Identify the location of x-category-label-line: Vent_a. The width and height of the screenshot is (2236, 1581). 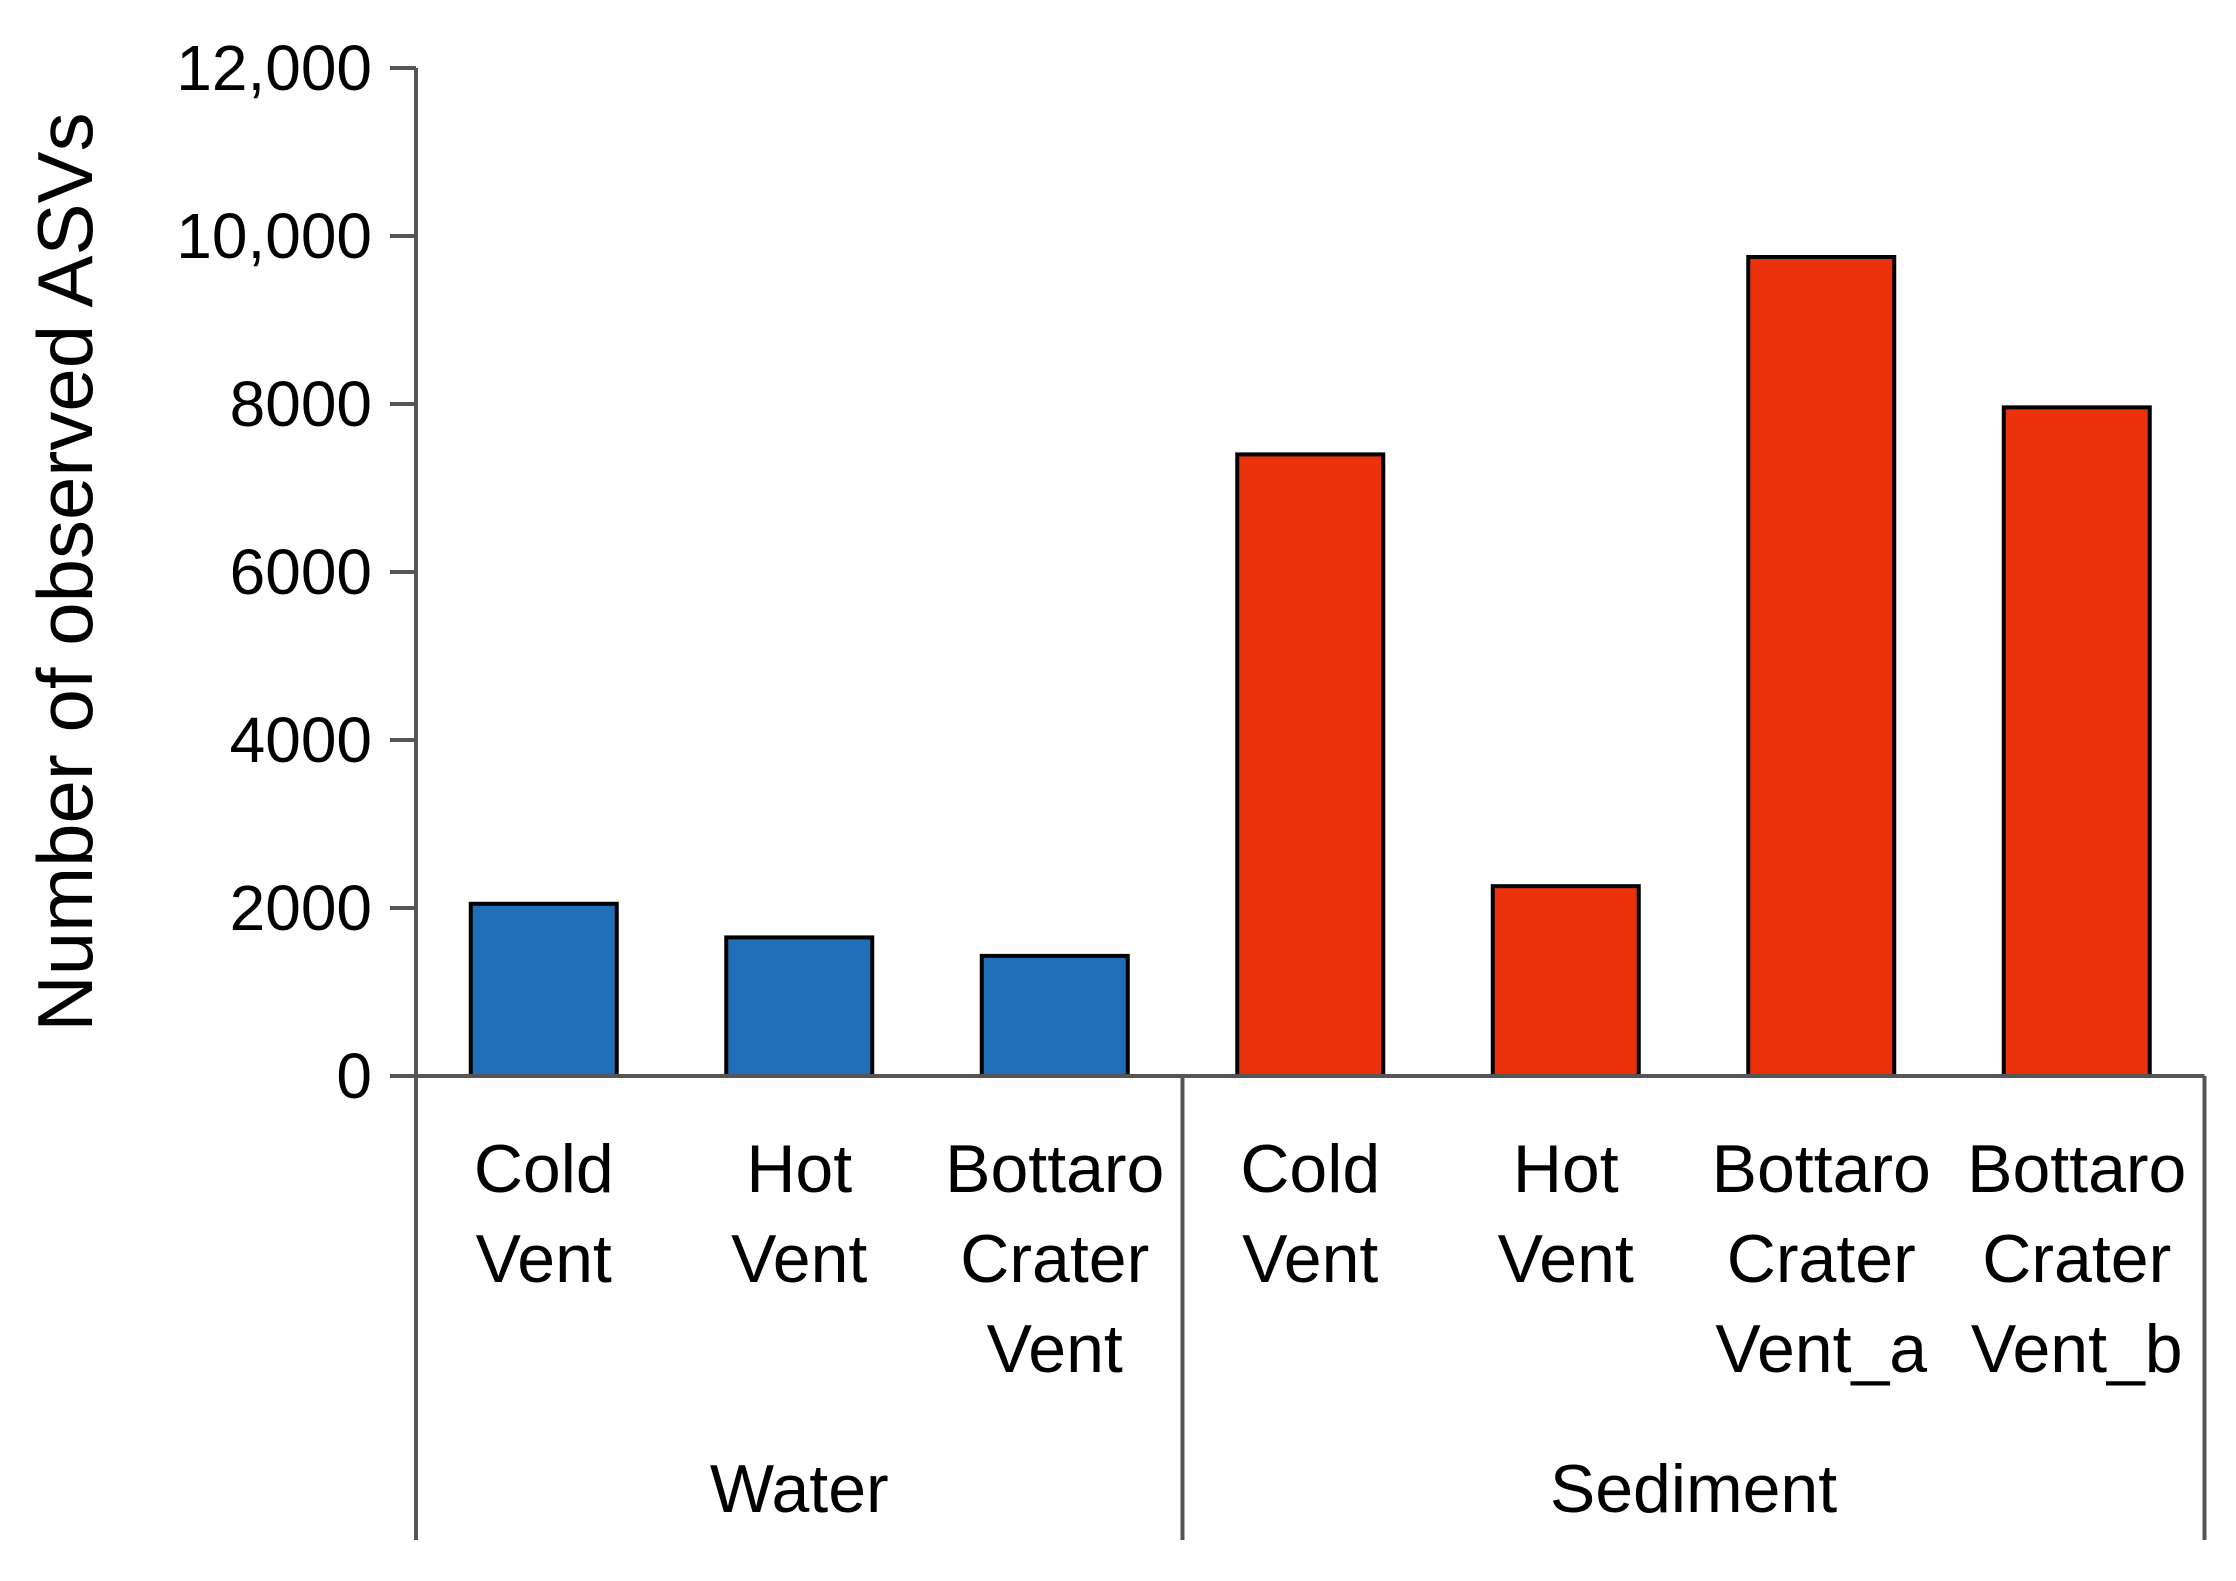
(1821, 1349).